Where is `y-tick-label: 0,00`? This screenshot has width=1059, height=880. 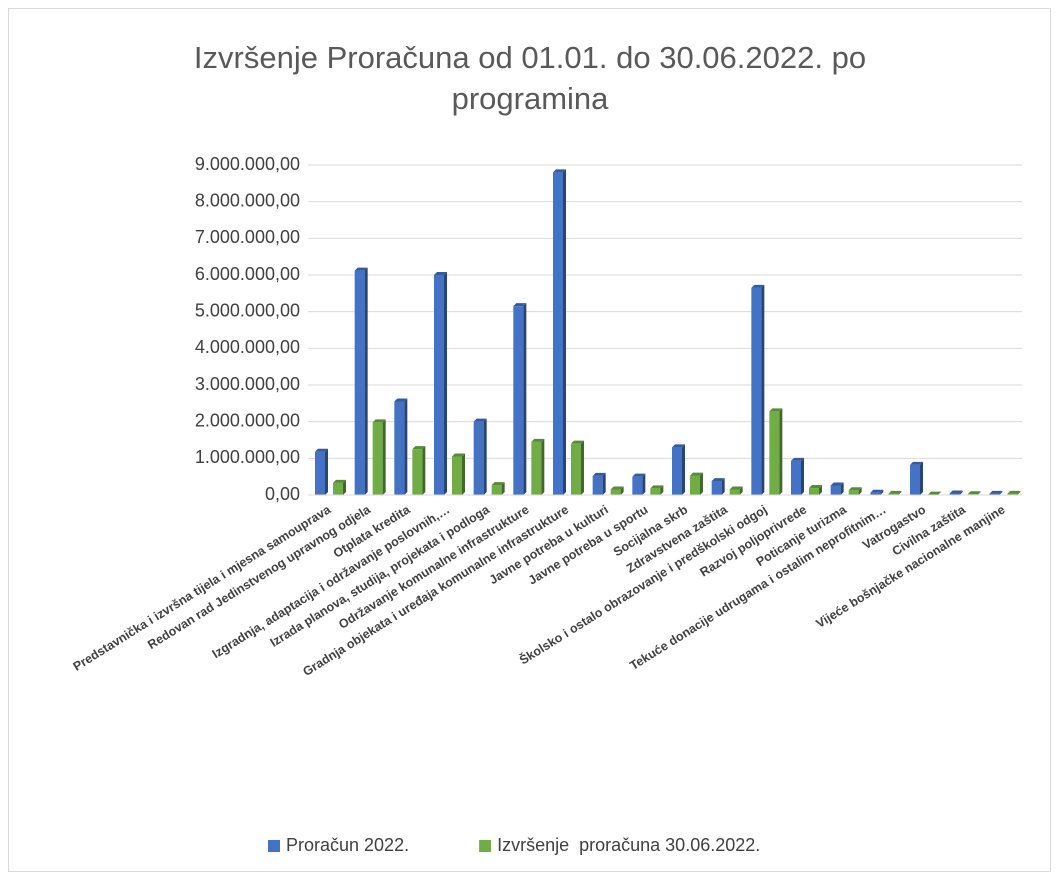 y-tick-label: 0,00 is located at coordinates (282, 494).